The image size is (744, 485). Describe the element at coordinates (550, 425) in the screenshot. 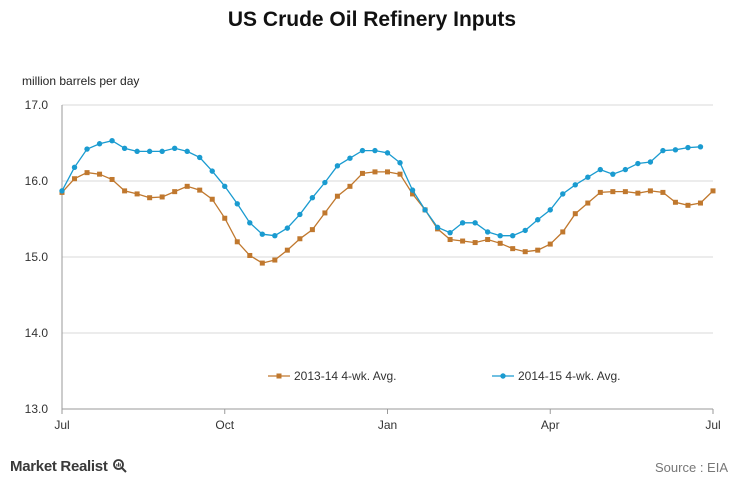

I see `x-tick-label: Apr` at that location.